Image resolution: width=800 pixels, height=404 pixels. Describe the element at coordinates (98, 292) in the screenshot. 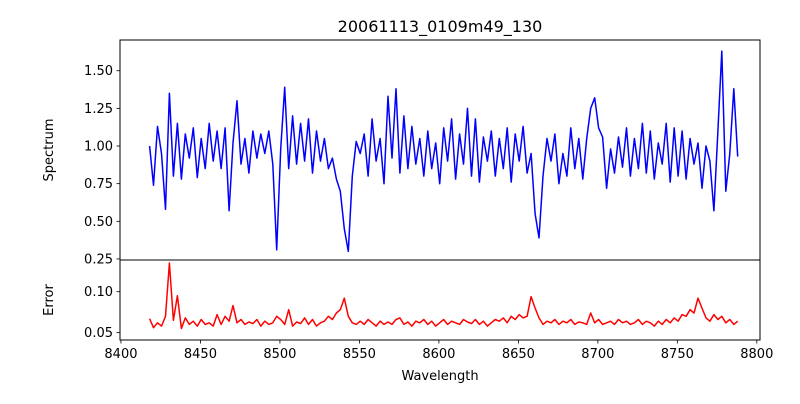

I see `y-tick-label: 0.10` at that location.